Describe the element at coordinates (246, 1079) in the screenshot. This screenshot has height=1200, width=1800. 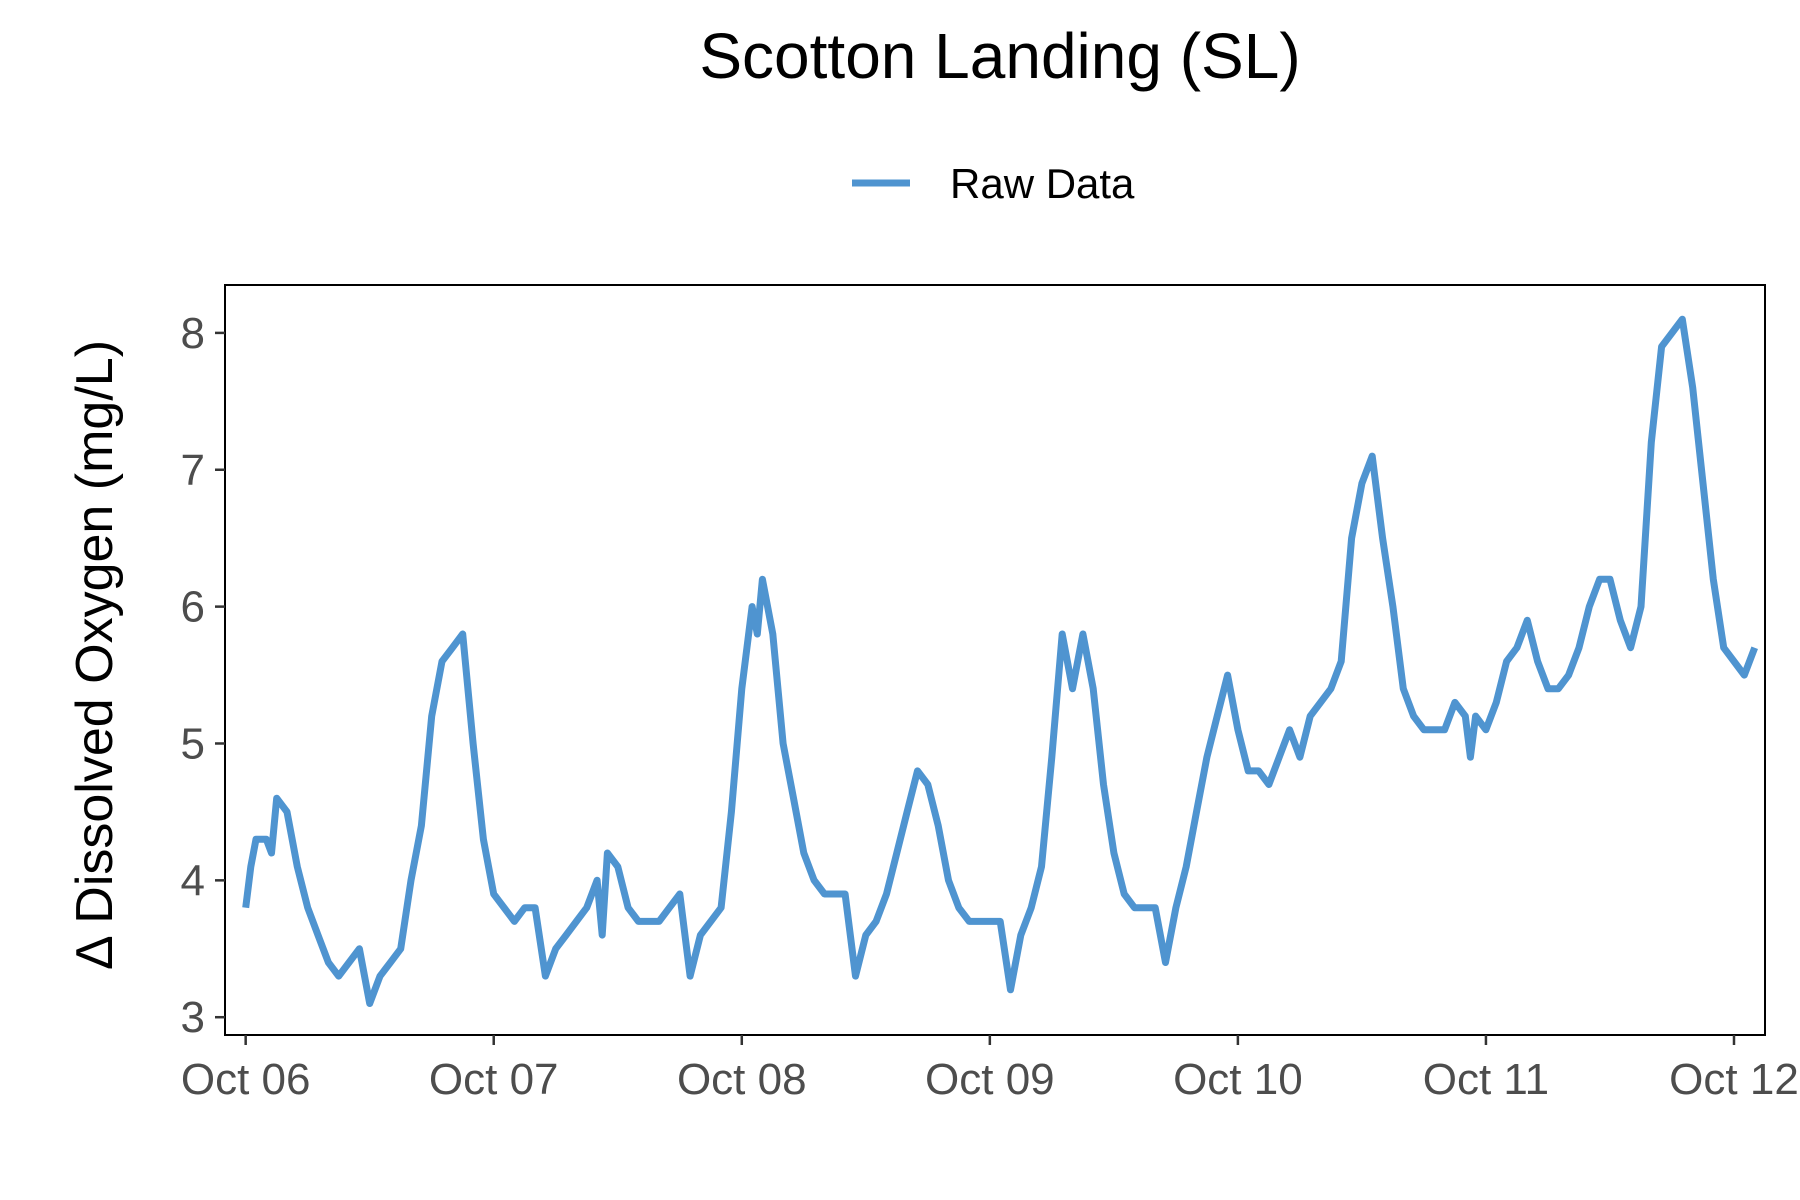
I see `x-tick-label: Oct 06` at that location.